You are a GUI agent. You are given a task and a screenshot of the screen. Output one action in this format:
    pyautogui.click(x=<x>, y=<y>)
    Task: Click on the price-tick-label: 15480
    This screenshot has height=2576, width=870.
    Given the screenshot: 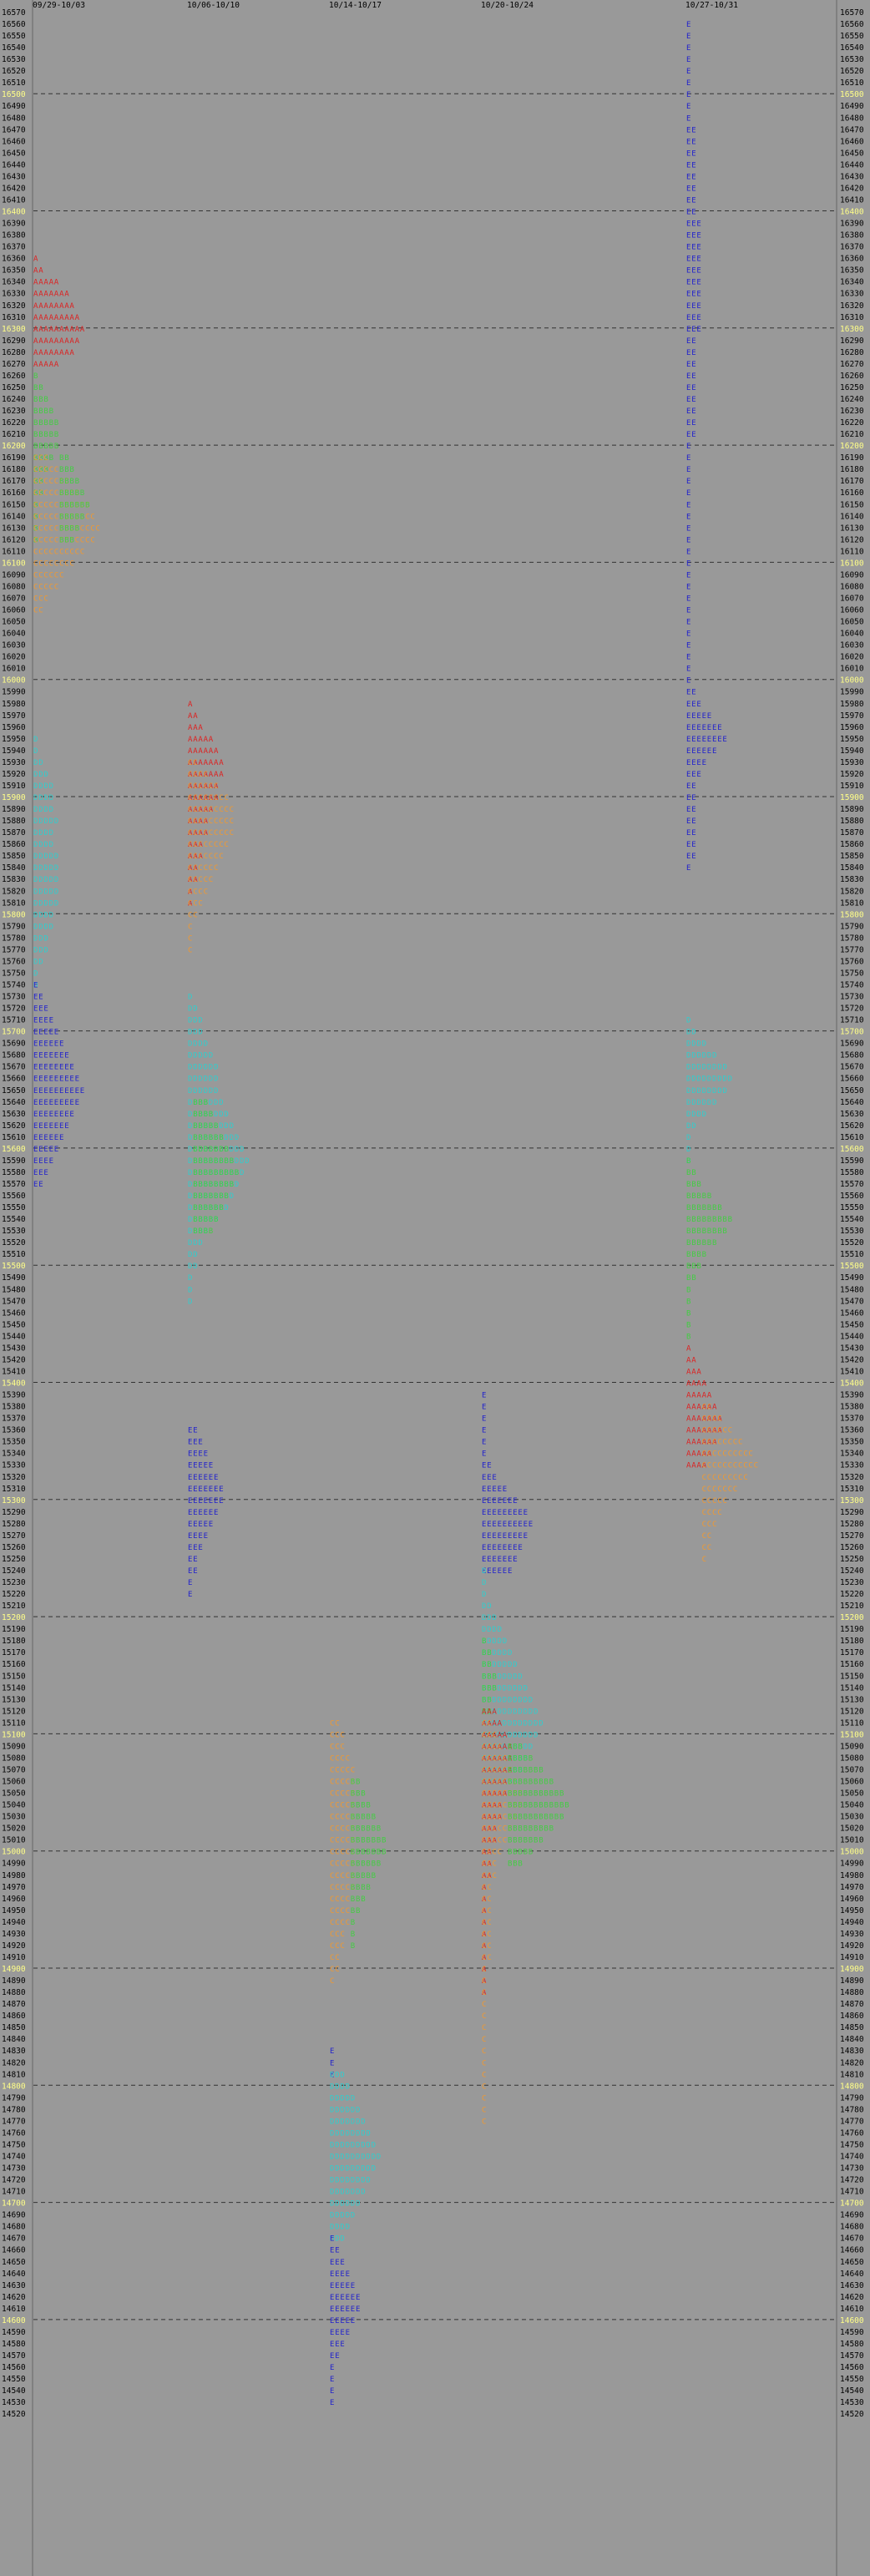 What is the action you would take?
    pyautogui.click(x=14, y=1289)
    